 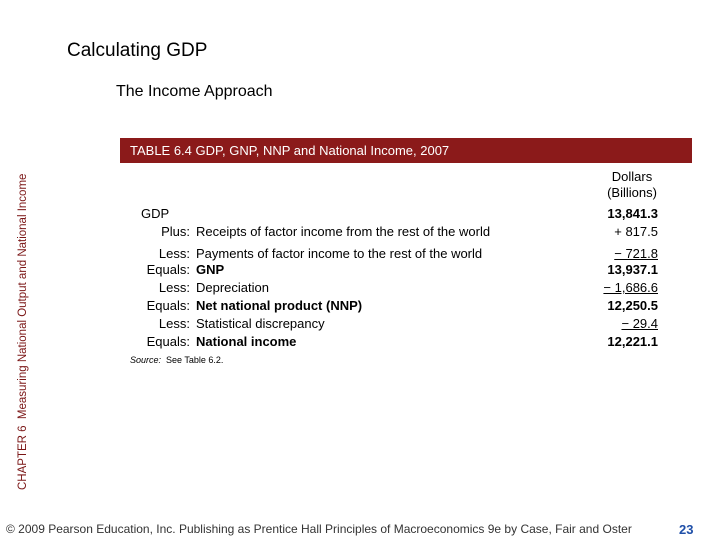 What do you see at coordinates (246, 341) in the screenshot?
I see `row-label: National income` at bounding box center [246, 341].